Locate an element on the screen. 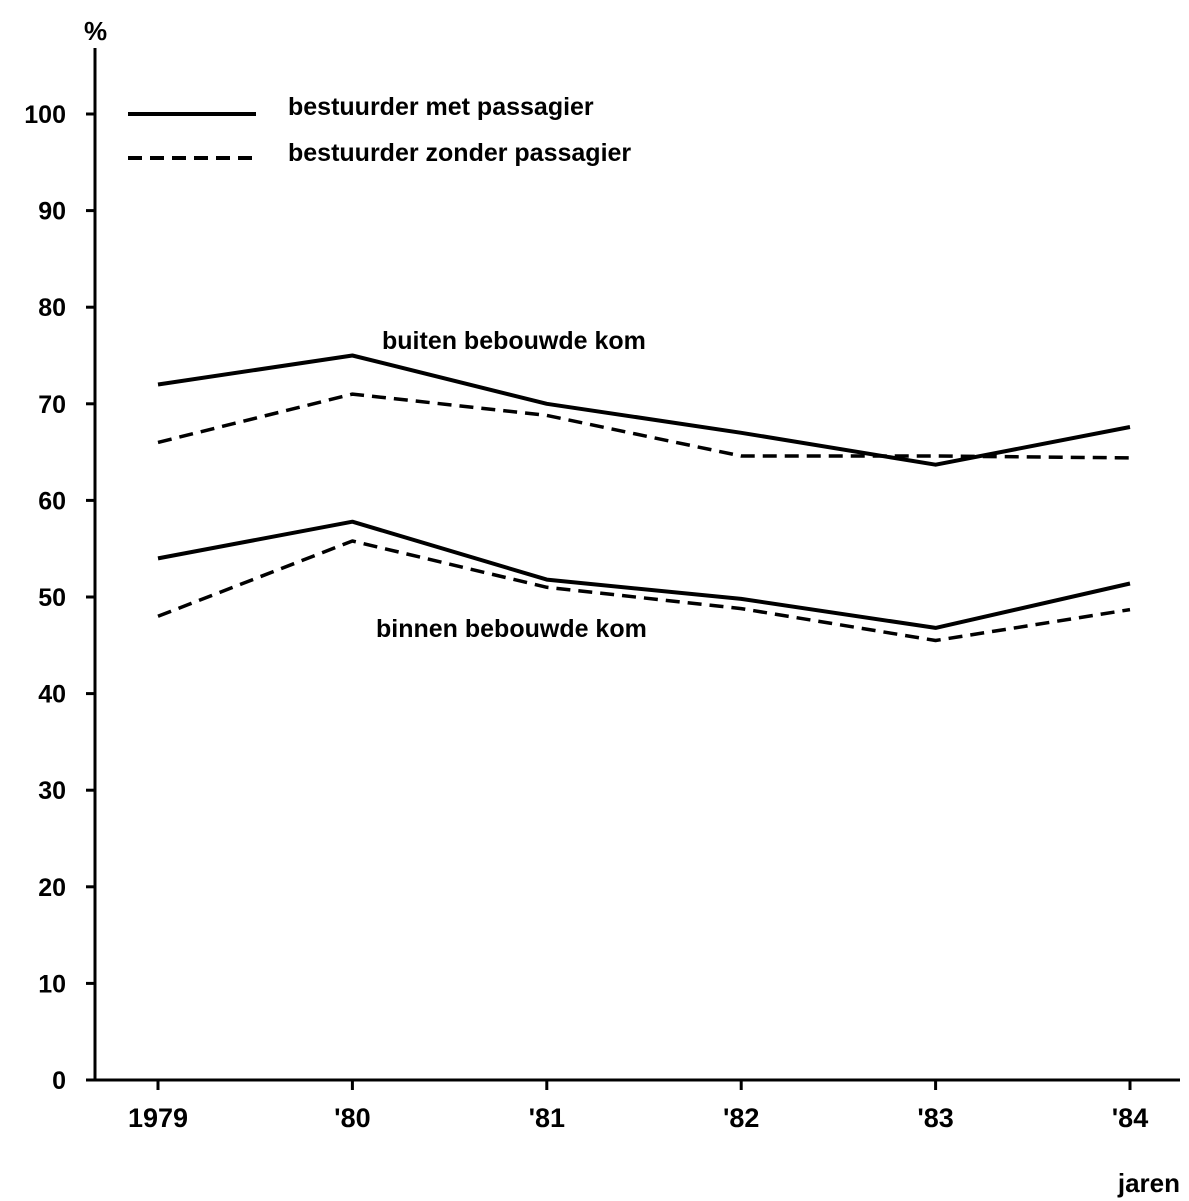 This screenshot has height=1201, width=1189. y-tick-label: 50 is located at coordinates (52, 598).